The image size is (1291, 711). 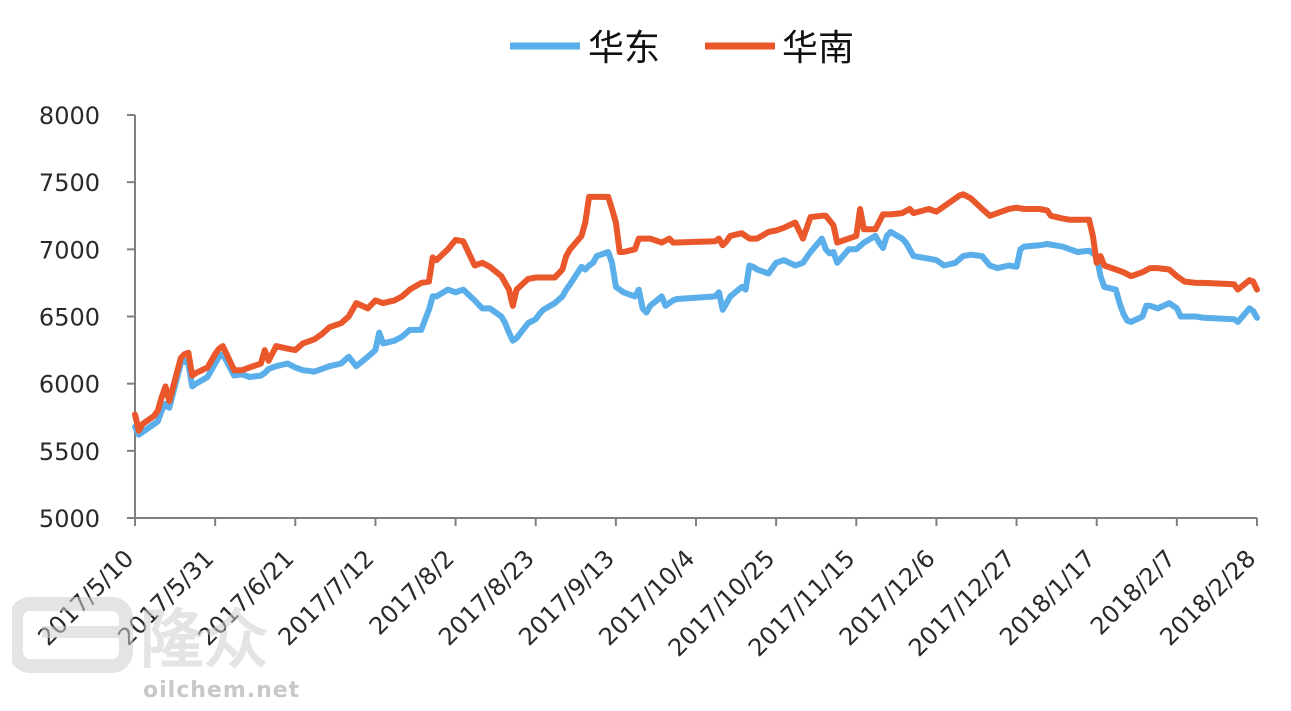 What do you see at coordinates (69, 318) in the screenshot?
I see `y-tick-label: 6500` at bounding box center [69, 318].